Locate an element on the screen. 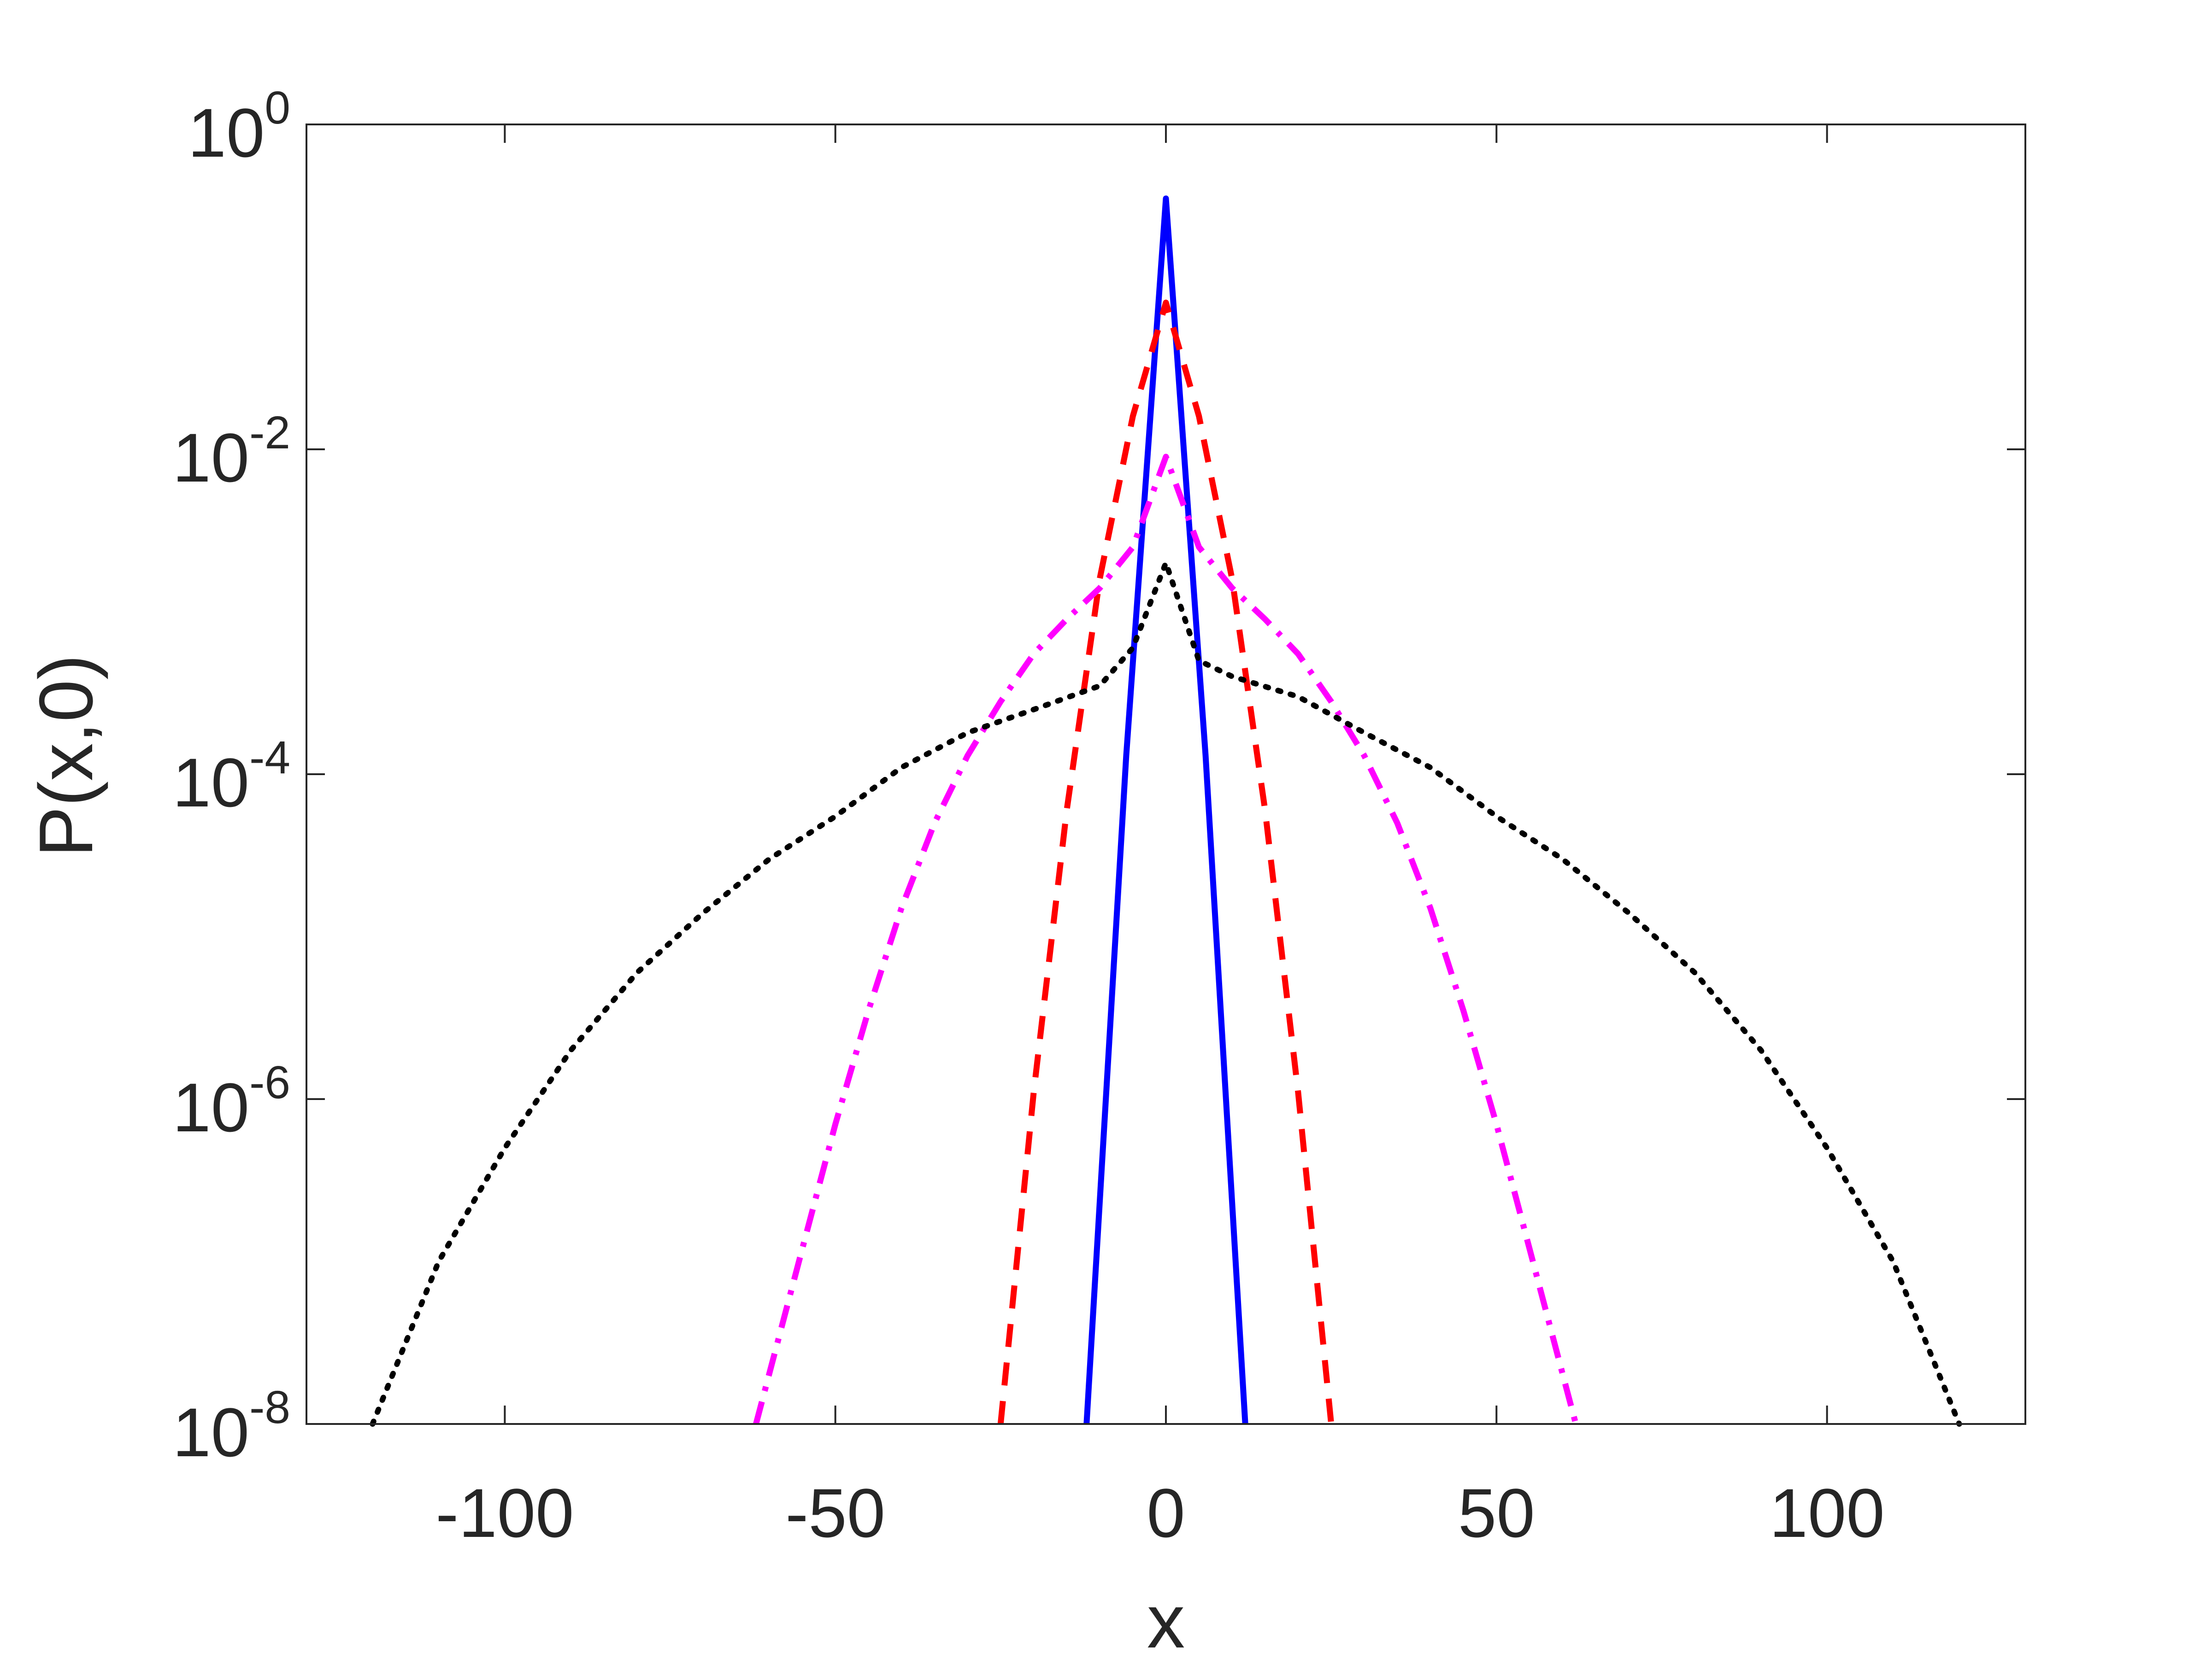 The image size is (2212, 1659). y-tick-label: 10⁻⁸ is located at coordinates (231, 1426).